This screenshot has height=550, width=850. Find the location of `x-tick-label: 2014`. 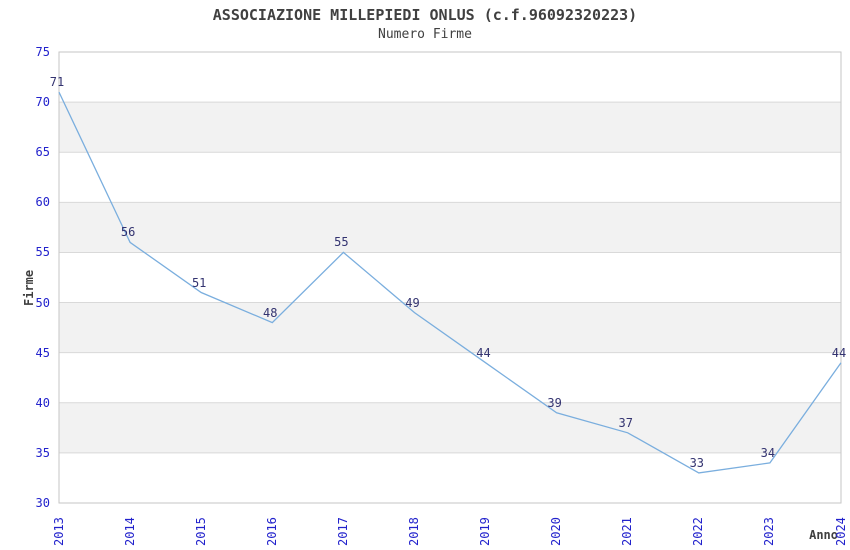

x-tick-label: 2014 is located at coordinates (129, 531).